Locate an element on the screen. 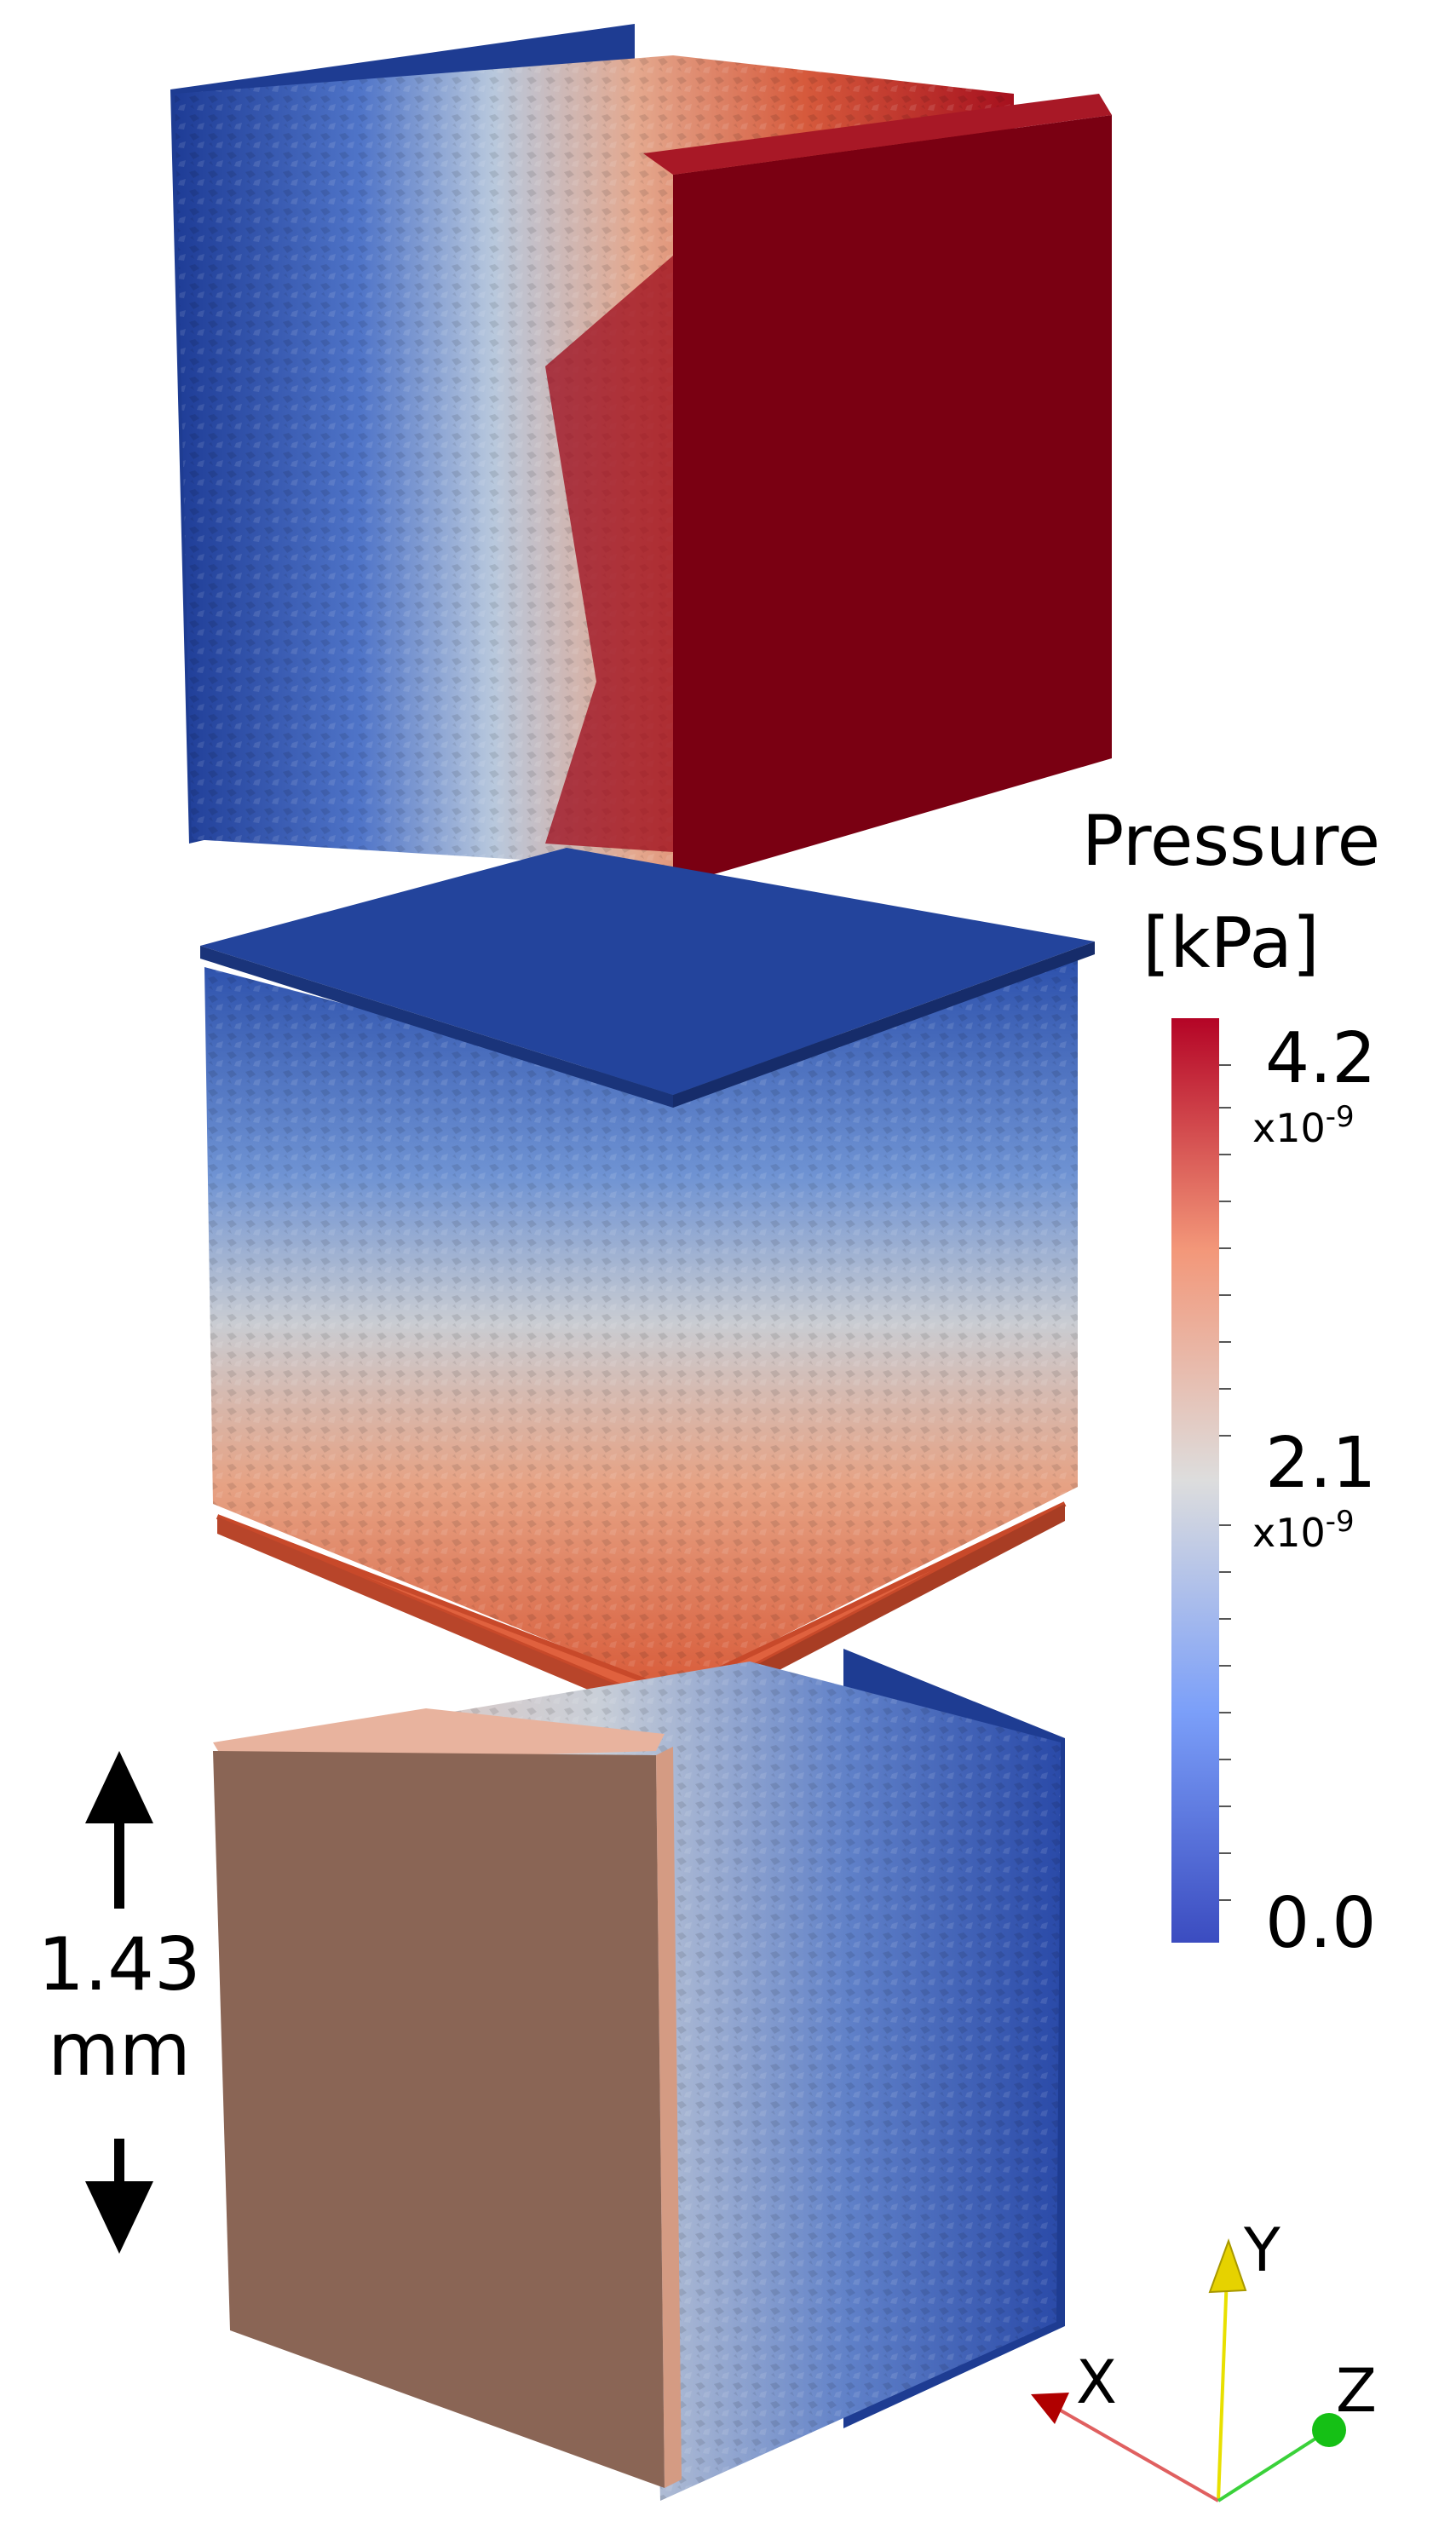 The image size is (1456, 2534). scale-bar-value: 1.43 is located at coordinates (119, 1965).